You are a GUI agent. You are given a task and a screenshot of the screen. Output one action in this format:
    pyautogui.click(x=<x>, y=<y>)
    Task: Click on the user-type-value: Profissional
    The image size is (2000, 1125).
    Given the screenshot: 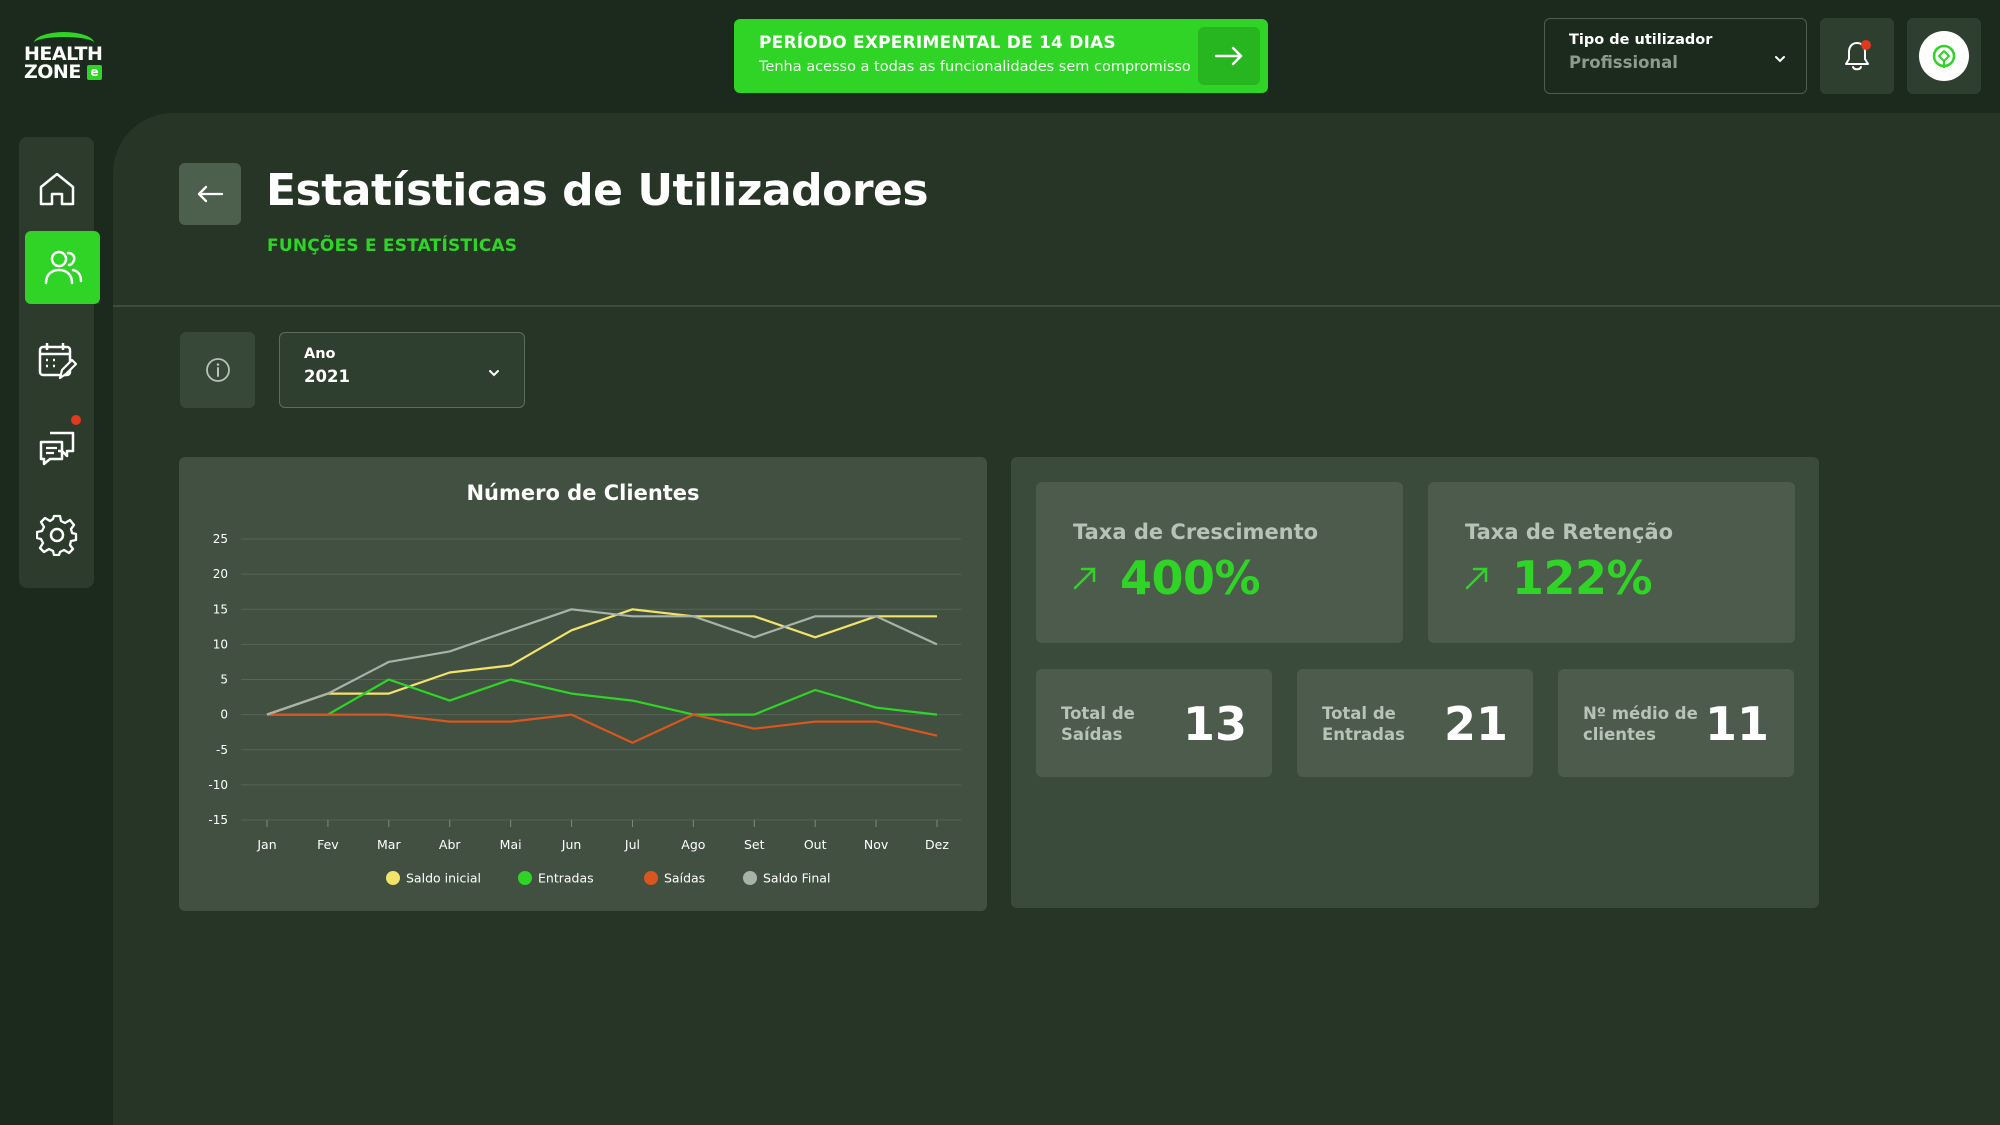 What is the action you would take?
    pyautogui.click(x=1623, y=62)
    